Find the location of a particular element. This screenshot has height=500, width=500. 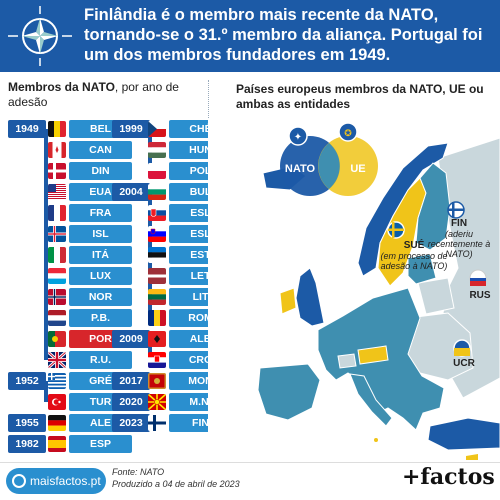

year-tag: 2023 is located at coordinates (131, 423).